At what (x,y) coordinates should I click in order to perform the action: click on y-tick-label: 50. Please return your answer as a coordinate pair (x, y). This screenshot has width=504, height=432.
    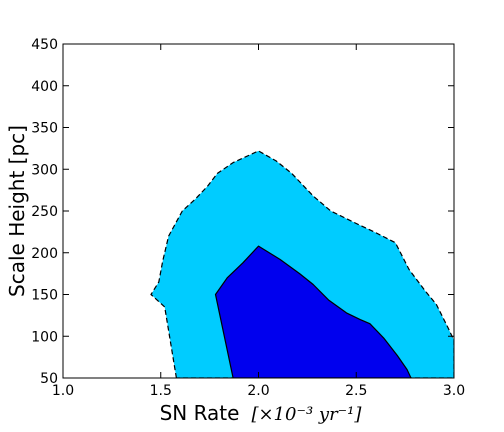
    Looking at the image, I should click on (49, 379).